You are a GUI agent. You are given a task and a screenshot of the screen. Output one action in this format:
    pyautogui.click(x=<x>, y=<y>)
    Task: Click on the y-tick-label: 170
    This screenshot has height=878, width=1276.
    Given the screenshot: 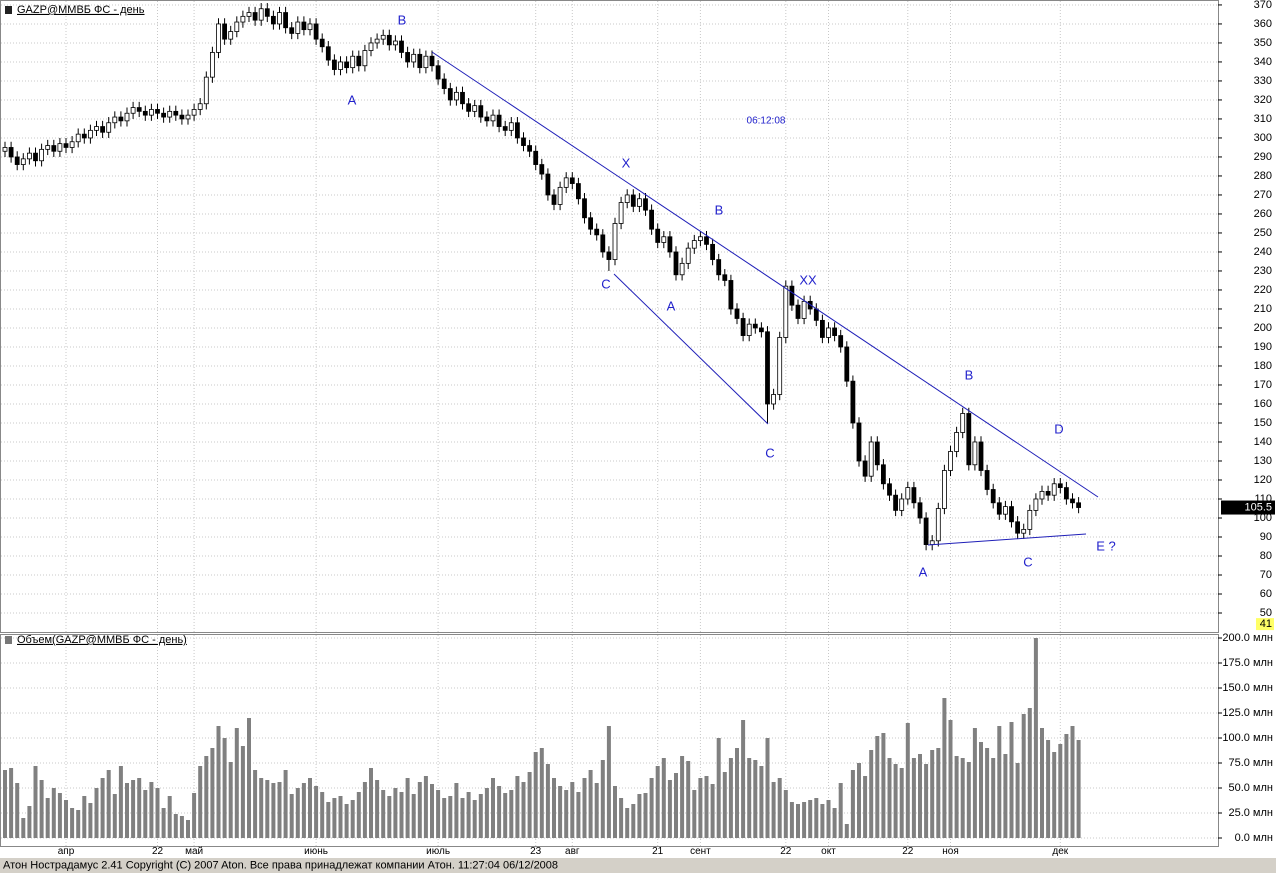 What is the action you would take?
    pyautogui.click(x=1263, y=385)
    